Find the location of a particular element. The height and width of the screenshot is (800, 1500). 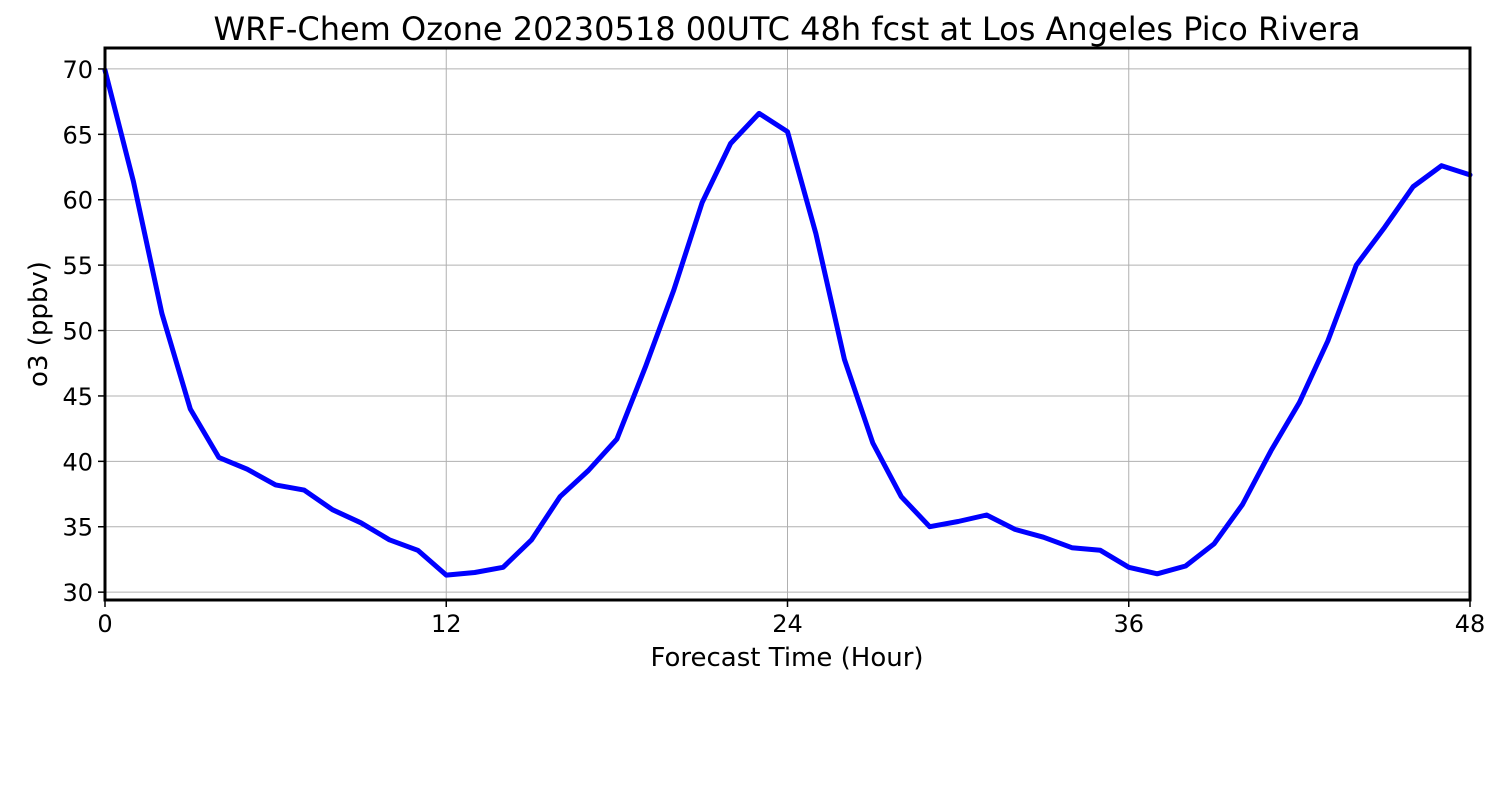

y-axis-label: o3 (ppbv) is located at coordinates (39, 324).